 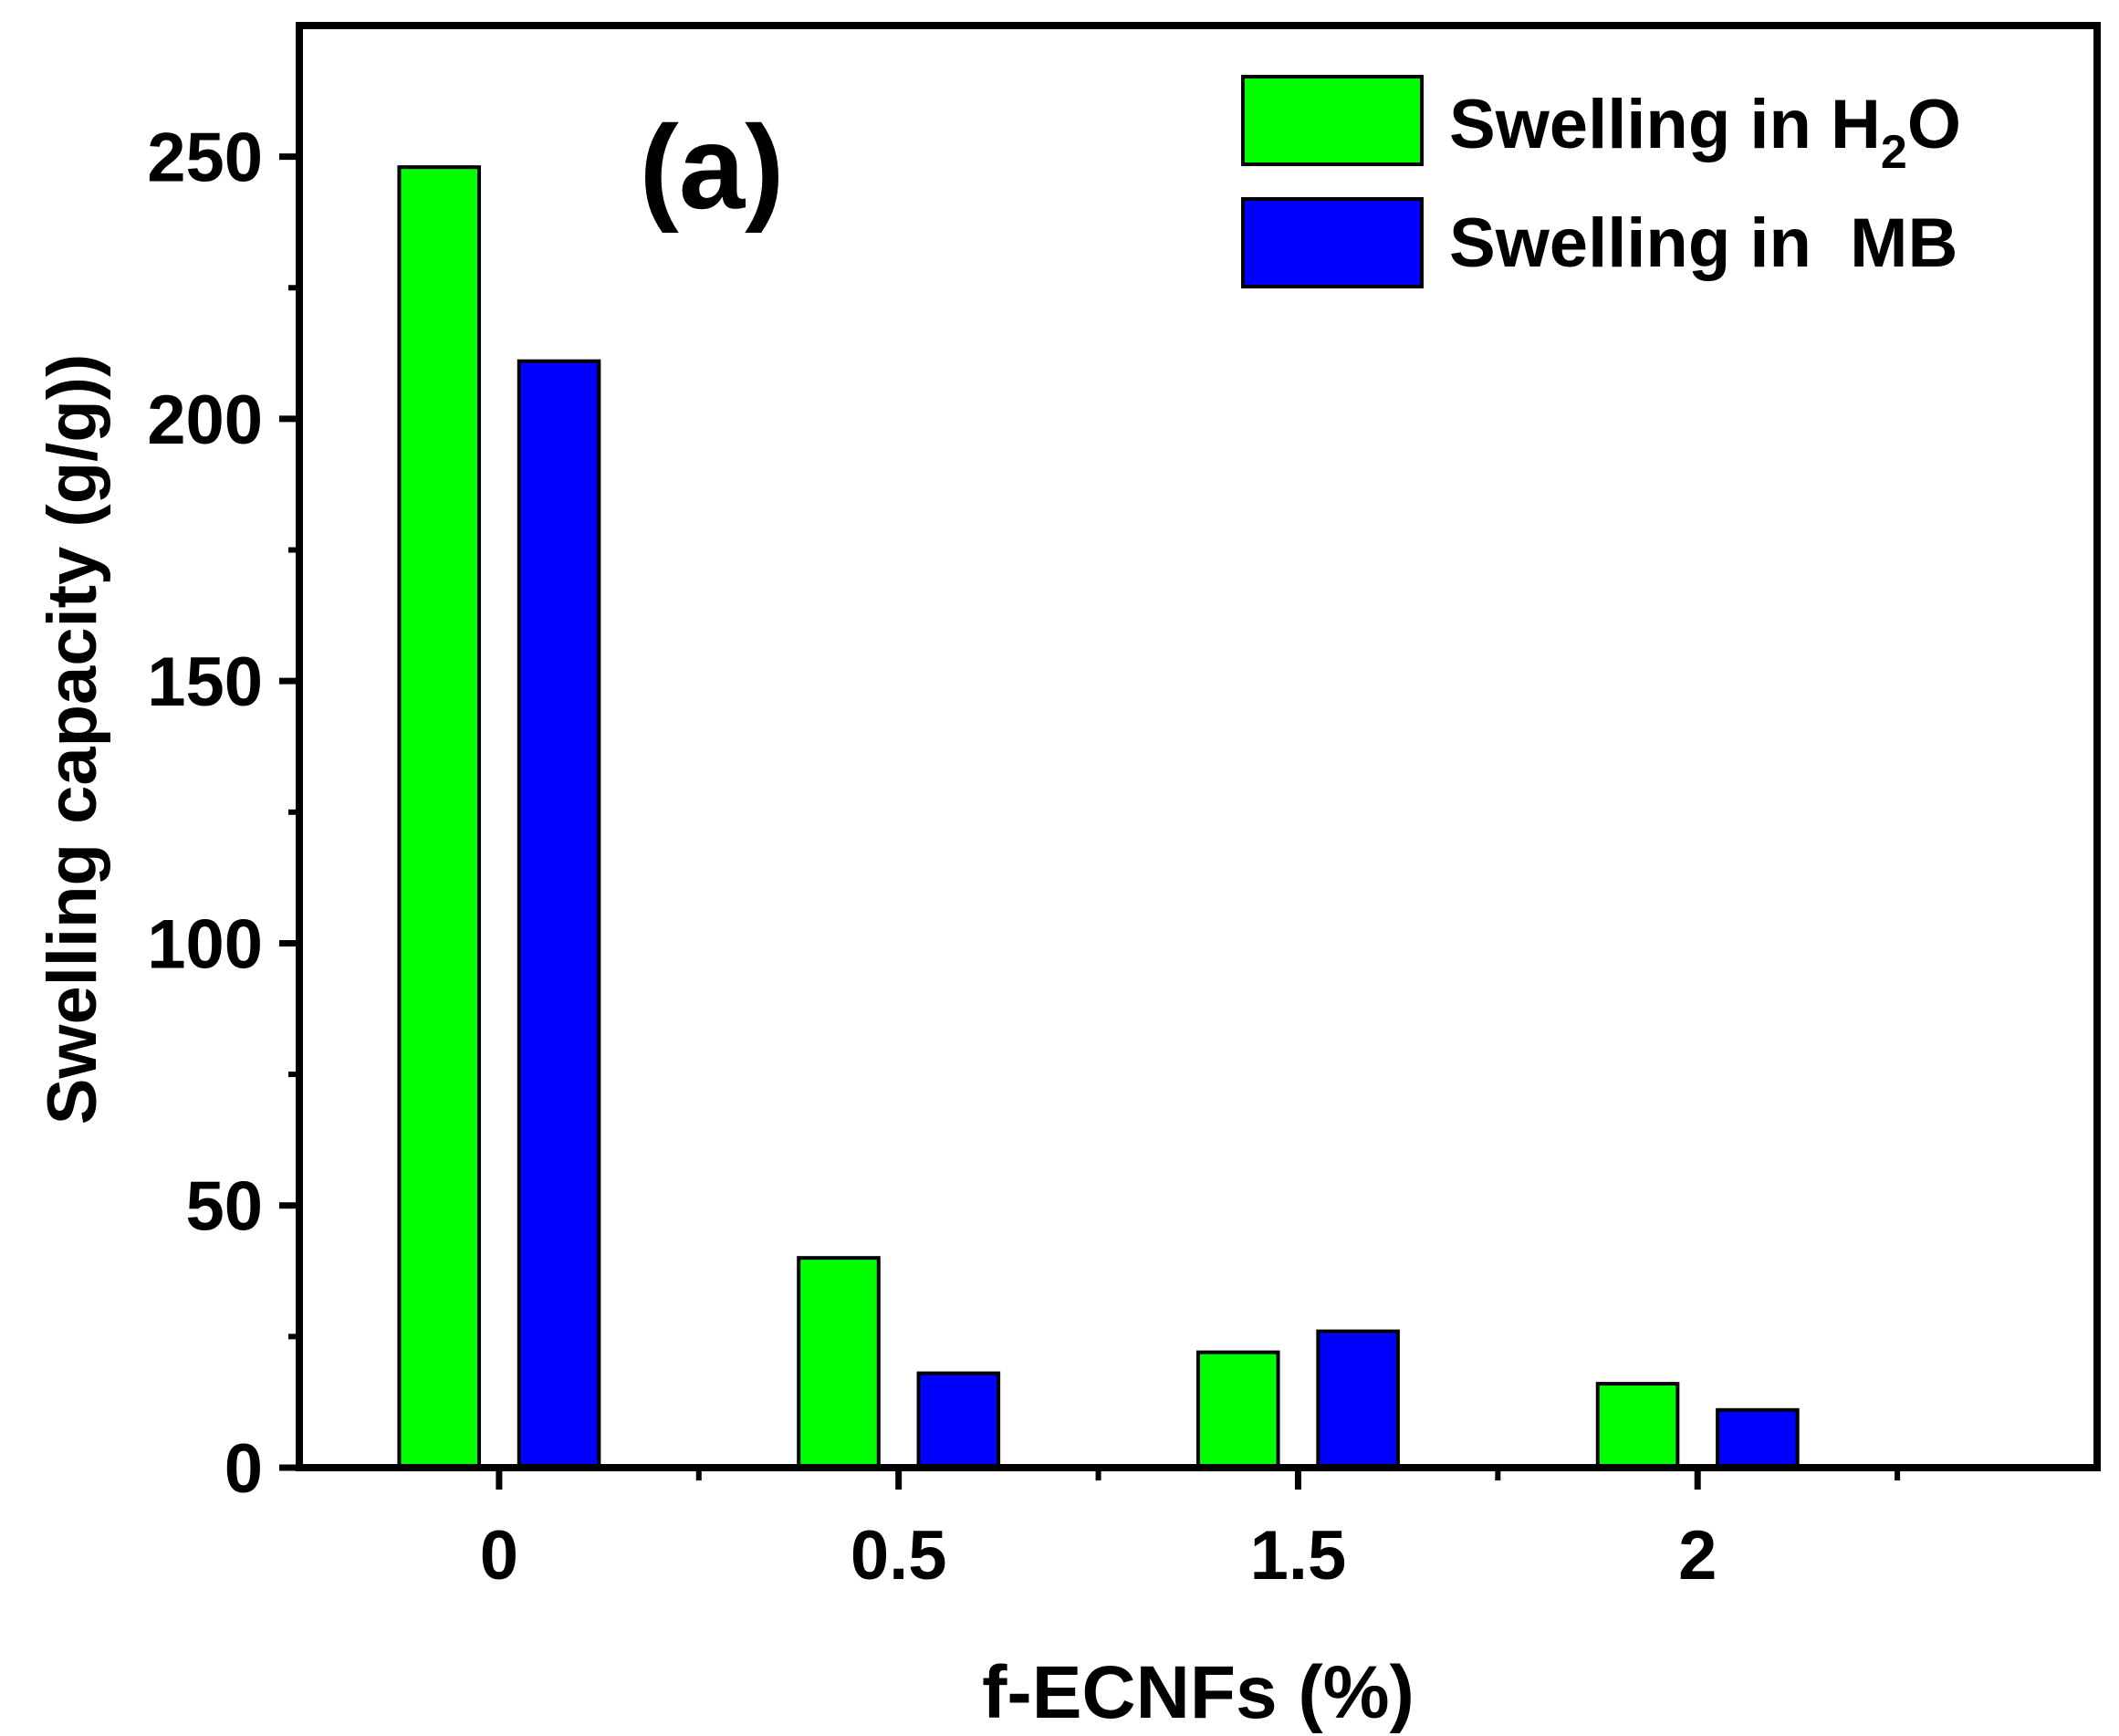 I want to click on y-tick-label: 0, so click(x=243, y=1469).